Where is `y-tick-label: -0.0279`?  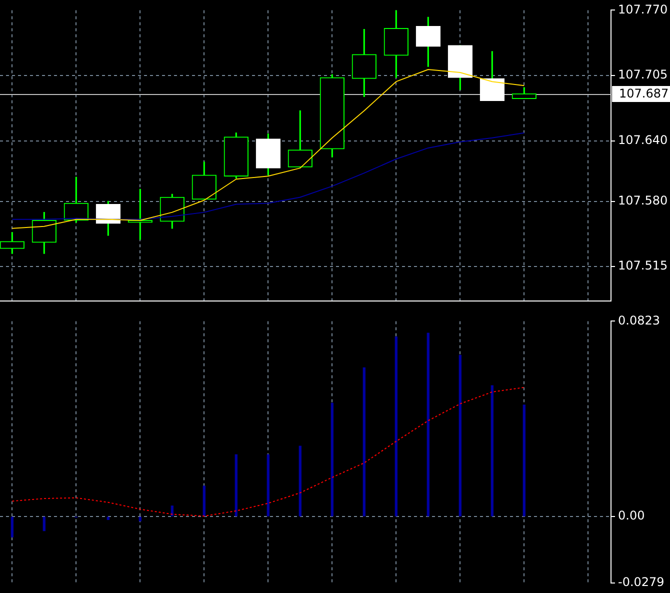
y-tick-label: -0.0279 is located at coordinates (641, 581).